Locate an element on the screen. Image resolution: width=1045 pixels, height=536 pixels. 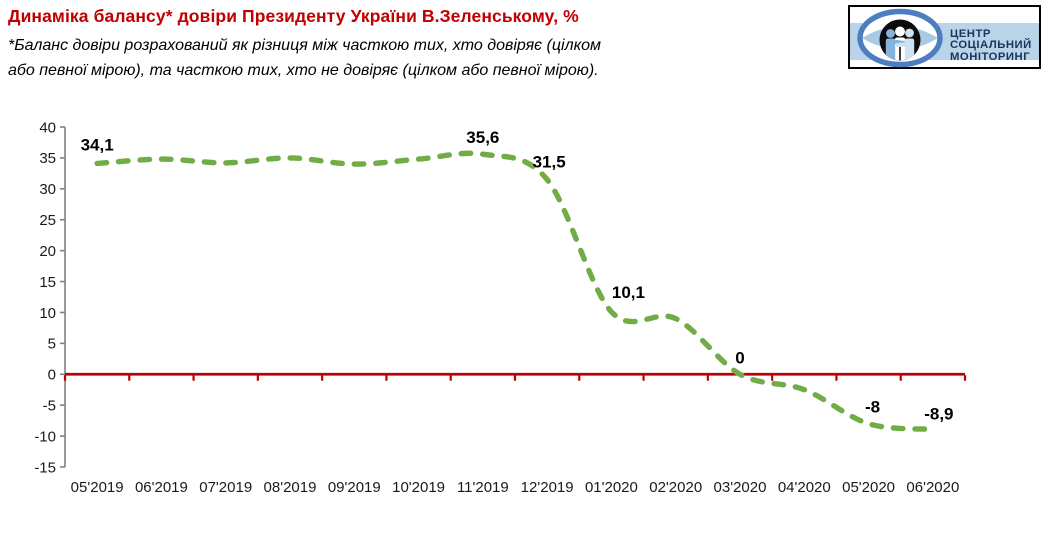
data-point-label: -8 is located at coordinates (872, 407).